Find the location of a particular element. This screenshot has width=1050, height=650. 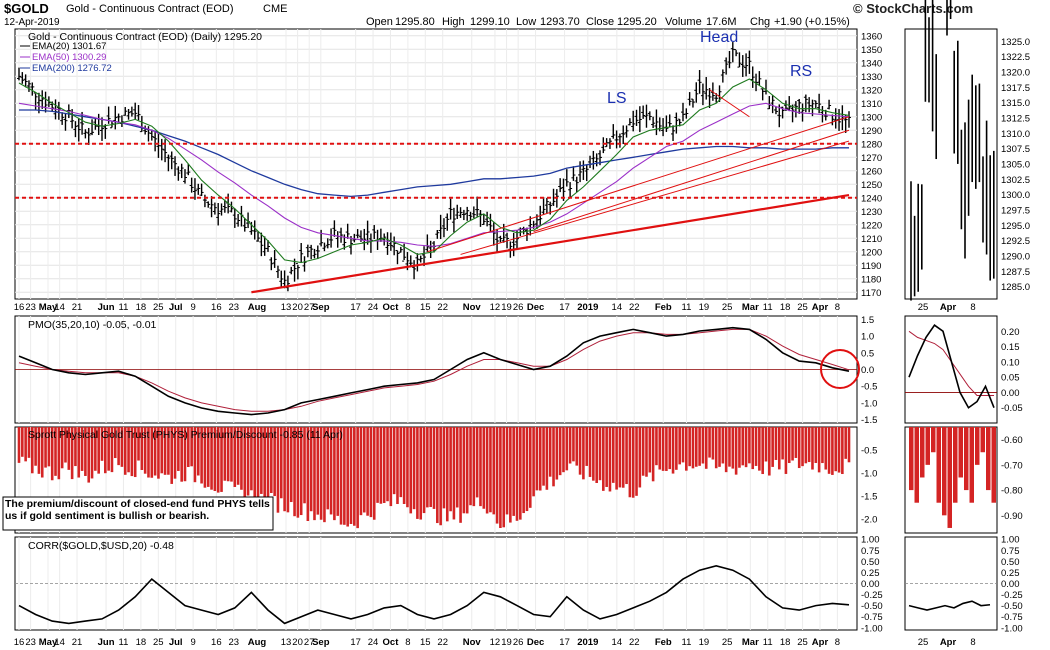

corr-x-tick-label: 18 is located at coordinates (141, 642).